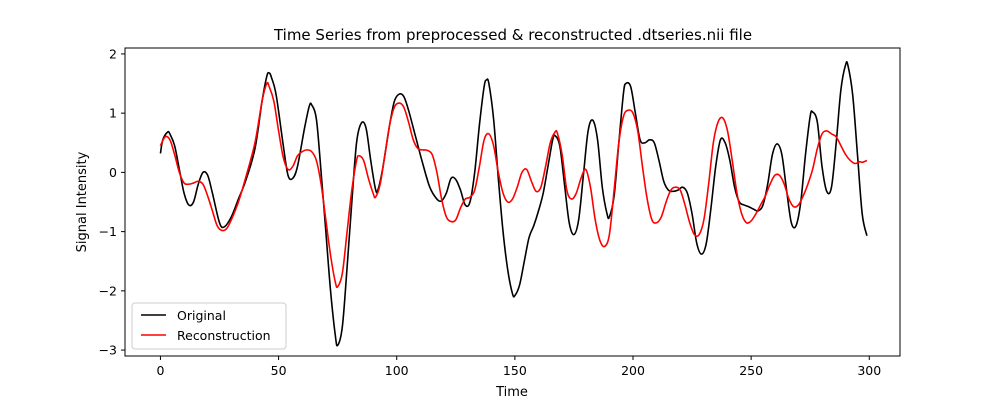 The width and height of the screenshot is (1000, 400). Describe the element at coordinates (515, 370) in the screenshot. I see `x-tick-label: 150` at that location.